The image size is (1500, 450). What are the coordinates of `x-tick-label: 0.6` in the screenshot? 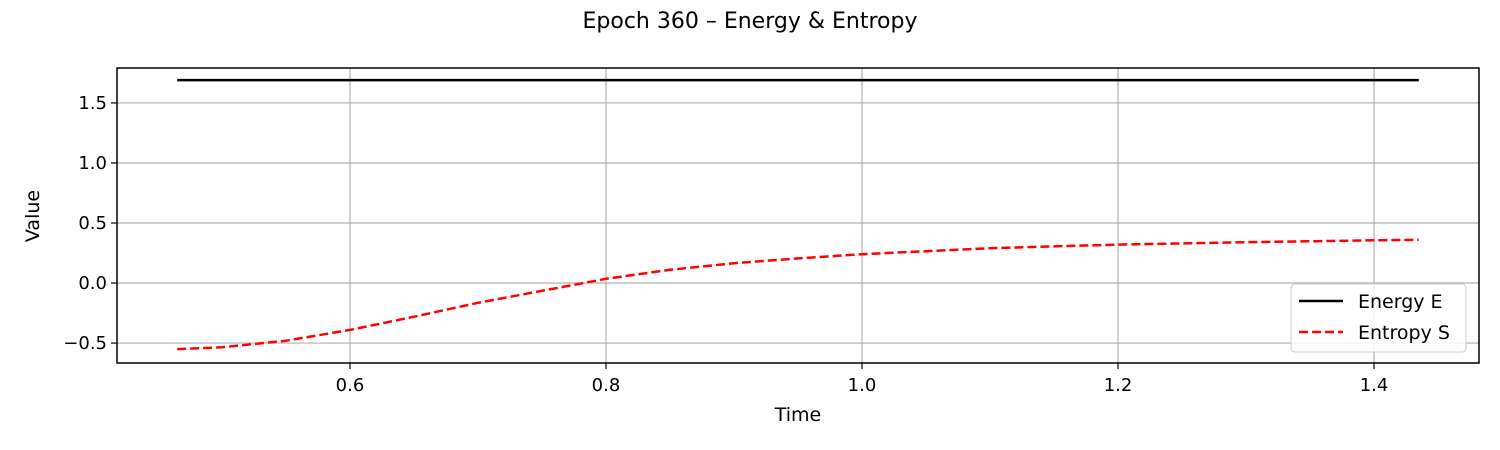 It's located at (350, 385).